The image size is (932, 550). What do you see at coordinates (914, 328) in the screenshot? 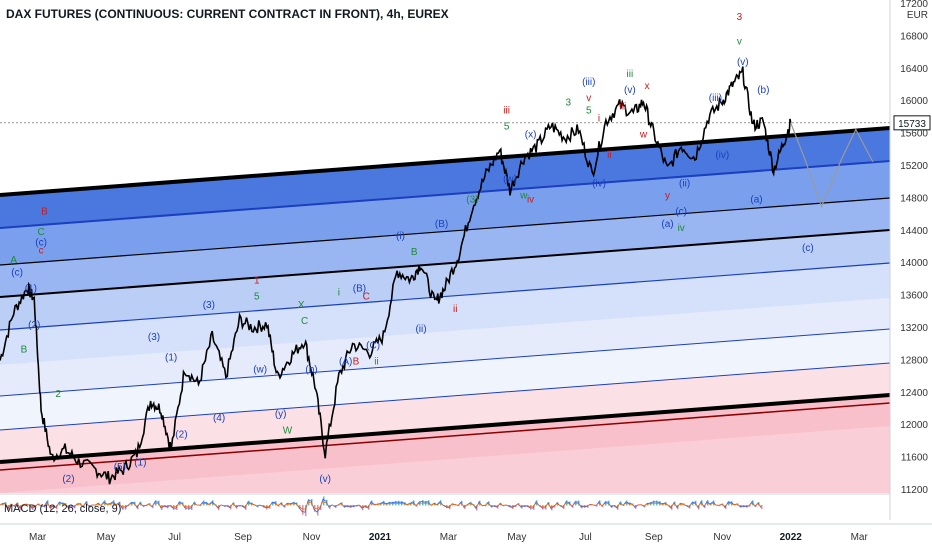
I see `y-tick-label: 13200` at bounding box center [914, 328].